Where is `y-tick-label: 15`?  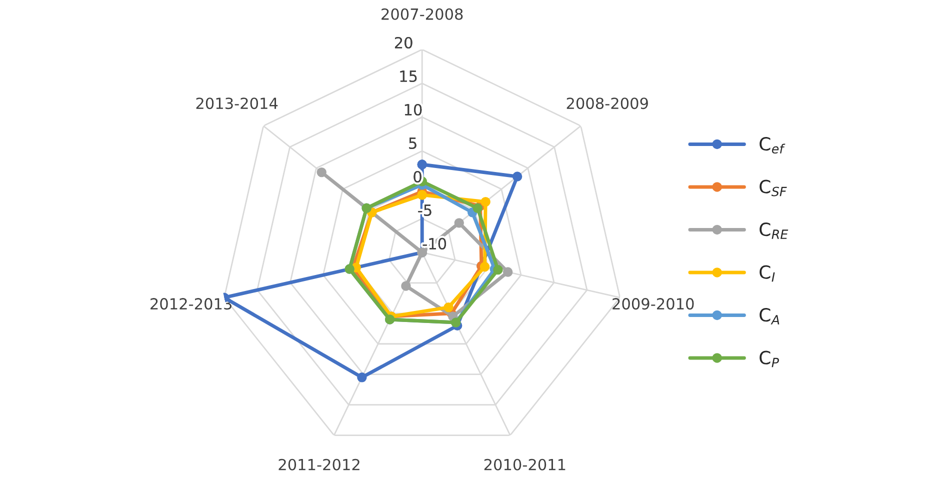
y-tick-label: 15 is located at coordinates (408, 76).